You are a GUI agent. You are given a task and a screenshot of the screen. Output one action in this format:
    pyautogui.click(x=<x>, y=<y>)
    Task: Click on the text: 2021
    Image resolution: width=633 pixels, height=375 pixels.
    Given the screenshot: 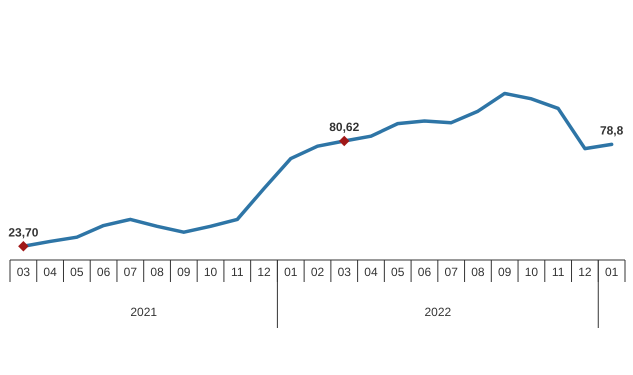 What is the action you would take?
    pyautogui.click(x=144, y=312)
    